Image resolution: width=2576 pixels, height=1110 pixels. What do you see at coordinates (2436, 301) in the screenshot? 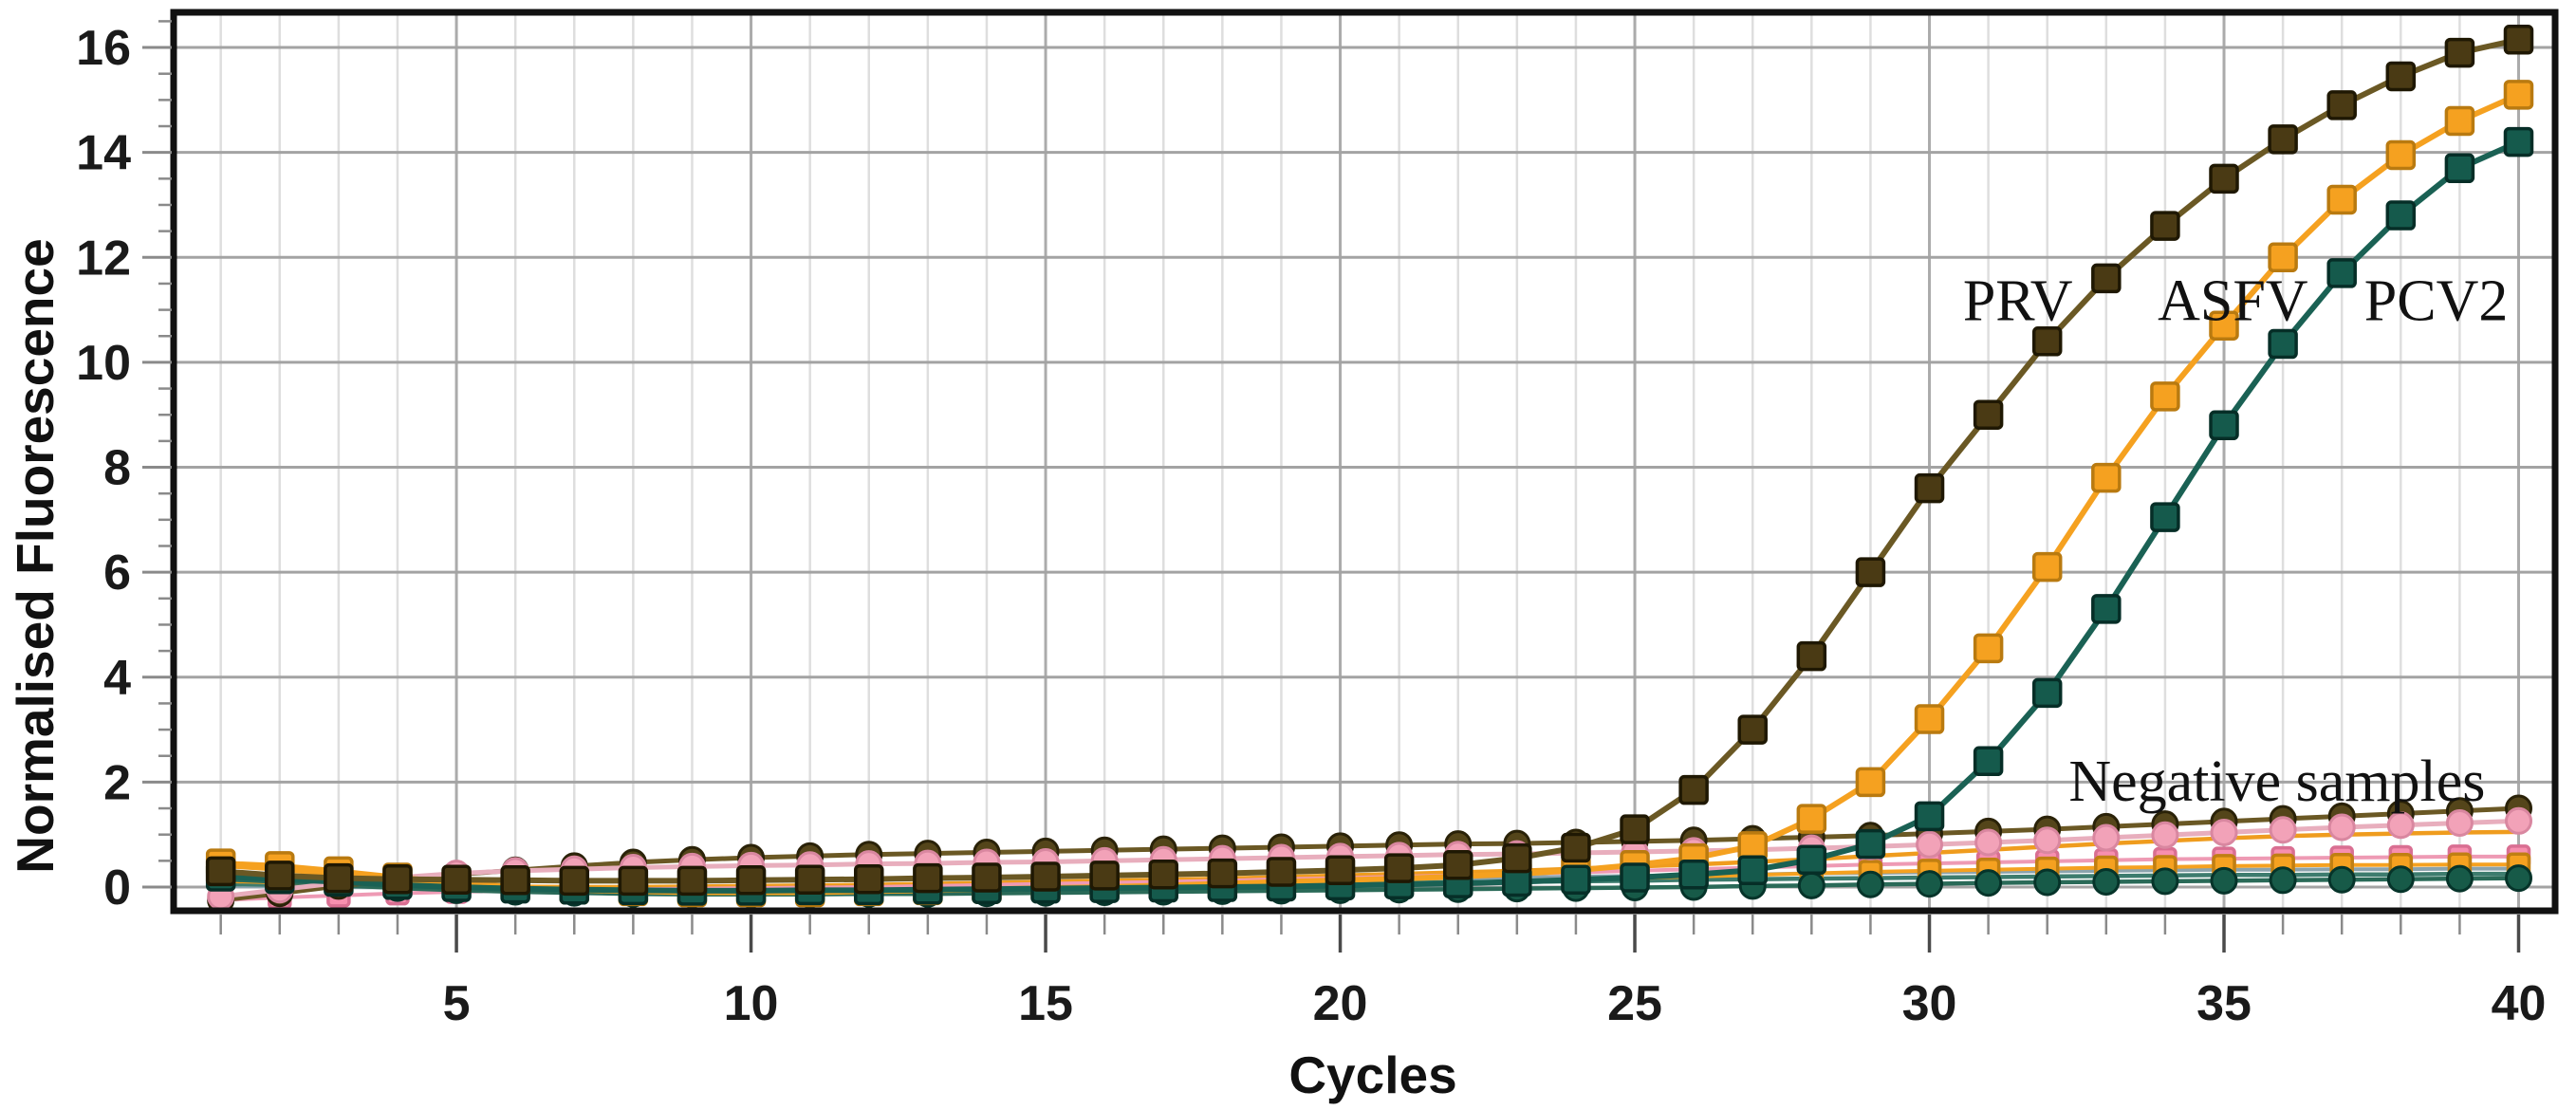
I see `annotation-pcv2: PCV2` at bounding box center [2436, 301].